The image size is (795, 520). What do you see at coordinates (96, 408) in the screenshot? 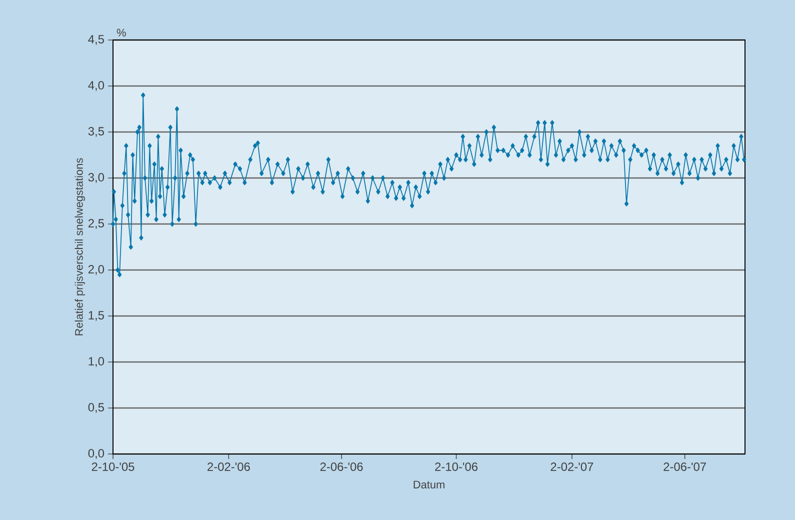
I see `y-tick-label: 0,5` at bounding box center [96, 408].